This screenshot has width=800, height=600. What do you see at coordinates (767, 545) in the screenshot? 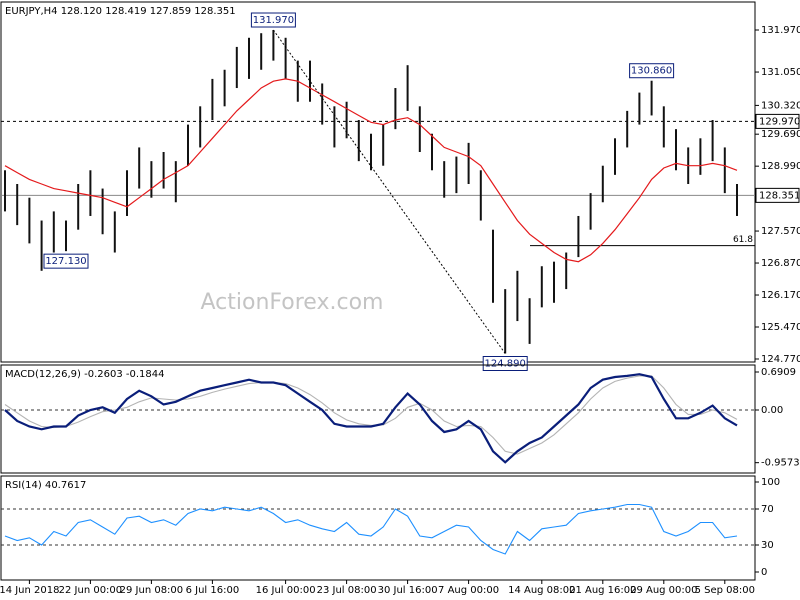
I see `y-tick-label: 30` at bounding box center [767, 545].